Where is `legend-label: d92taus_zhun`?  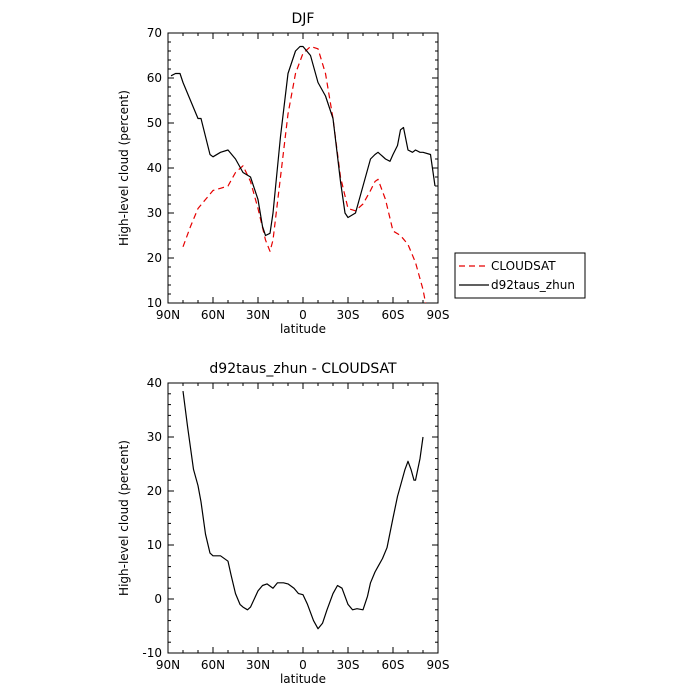
legend-label: d92taus_zhun is located at coordinates (533, 285).